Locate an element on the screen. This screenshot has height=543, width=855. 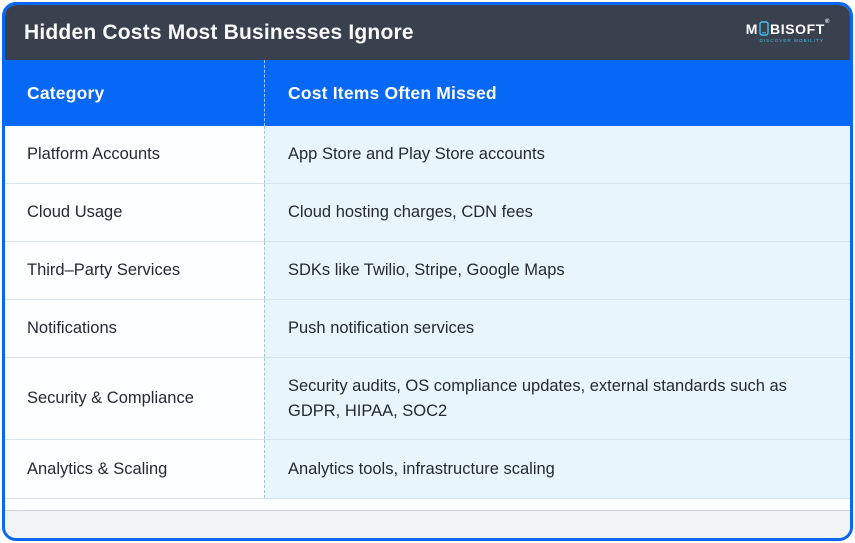
category-cell: Notifications is located at coordinates (134, 328).